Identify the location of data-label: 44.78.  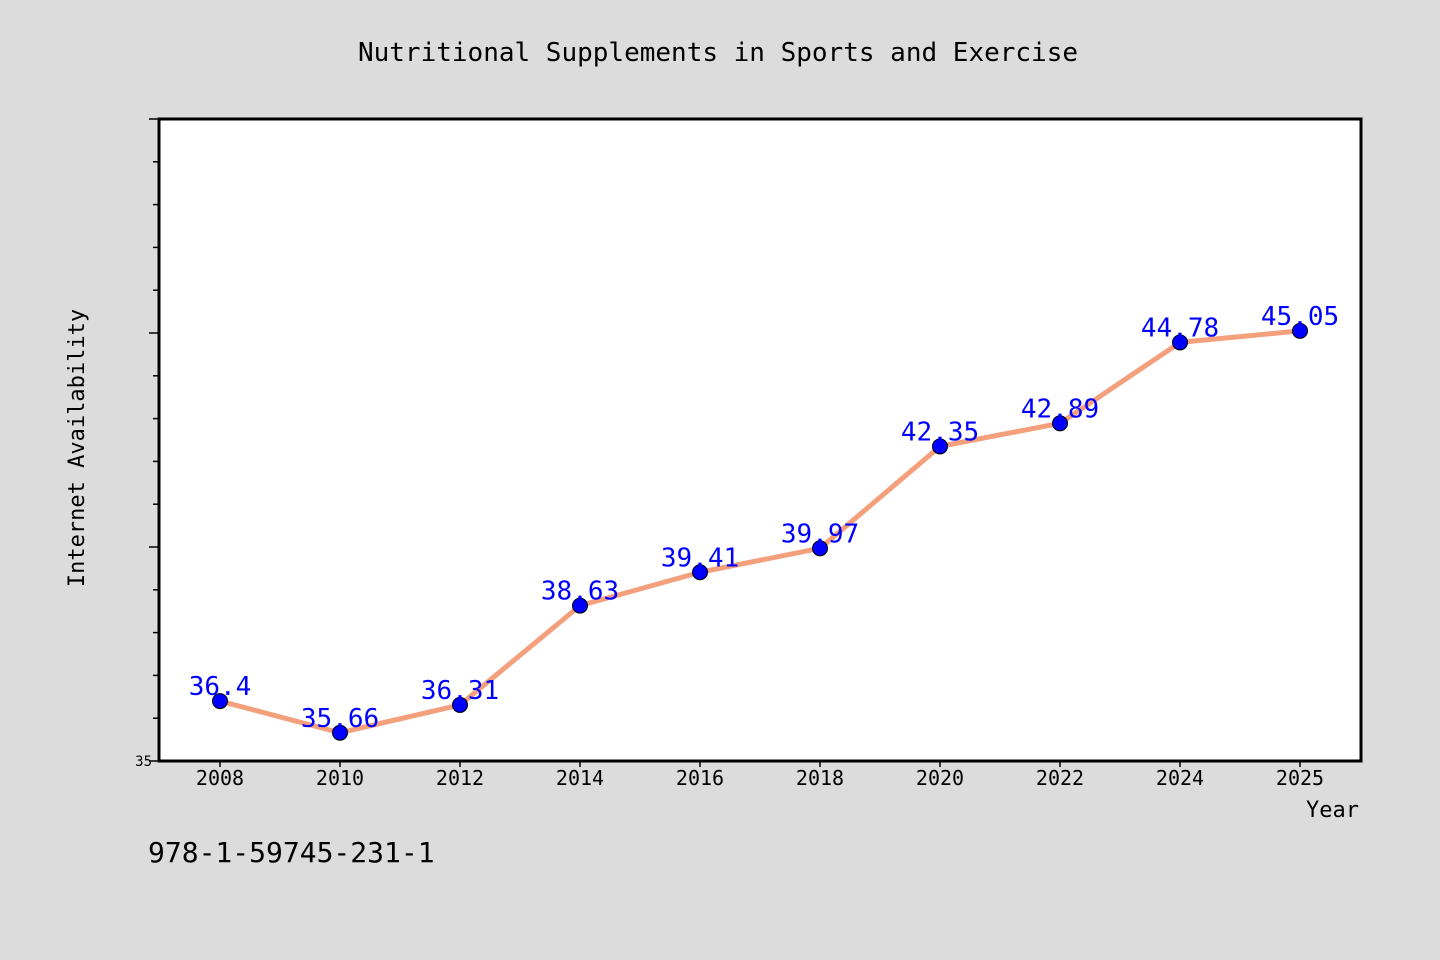
(1180, 328).